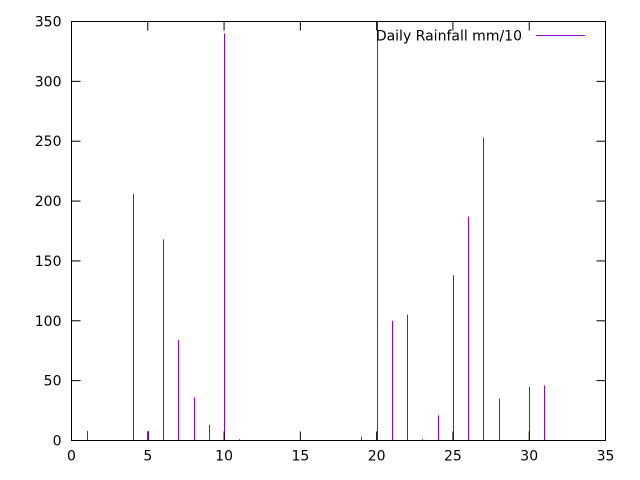 The height and width of the screenshot is (480, 640). I want to click on legend: Daily Rainfall mm/10, so click(480, 37).